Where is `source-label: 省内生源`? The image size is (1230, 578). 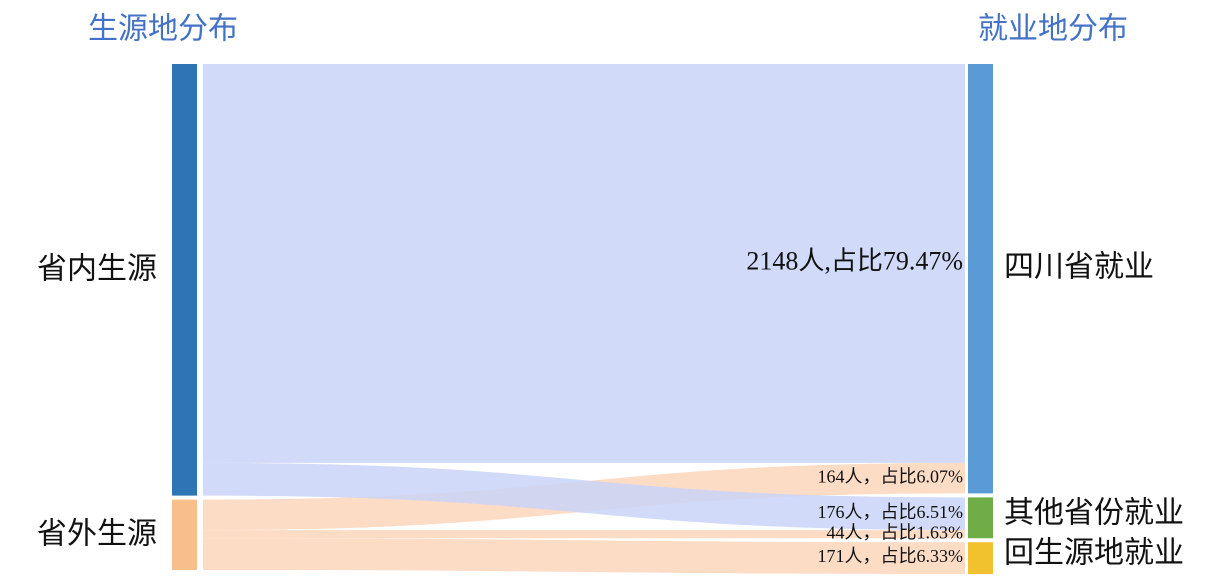
source-label: 省内生源 is located at coordinates (97, 268).